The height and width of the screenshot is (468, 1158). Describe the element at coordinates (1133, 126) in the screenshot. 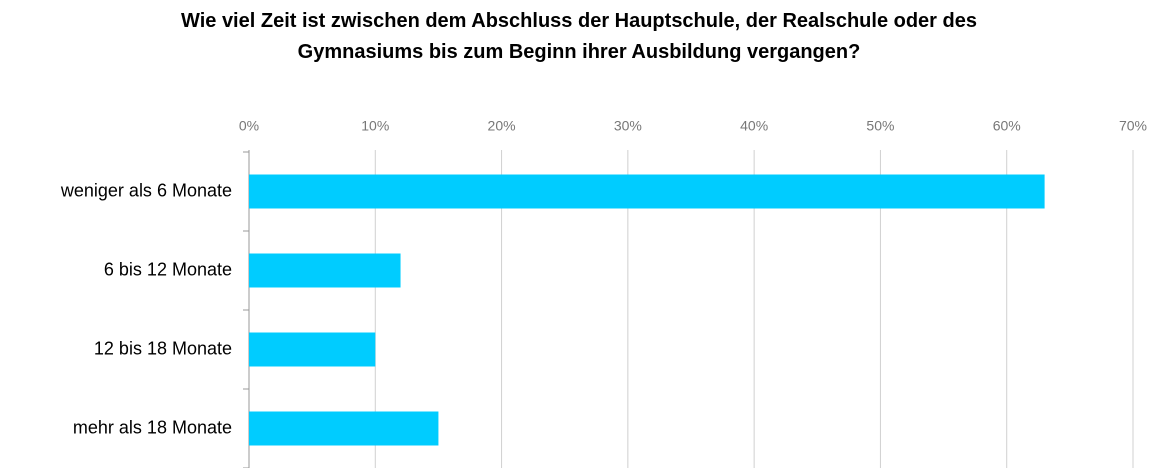

I see `x-tick-label: 70%` at that location.